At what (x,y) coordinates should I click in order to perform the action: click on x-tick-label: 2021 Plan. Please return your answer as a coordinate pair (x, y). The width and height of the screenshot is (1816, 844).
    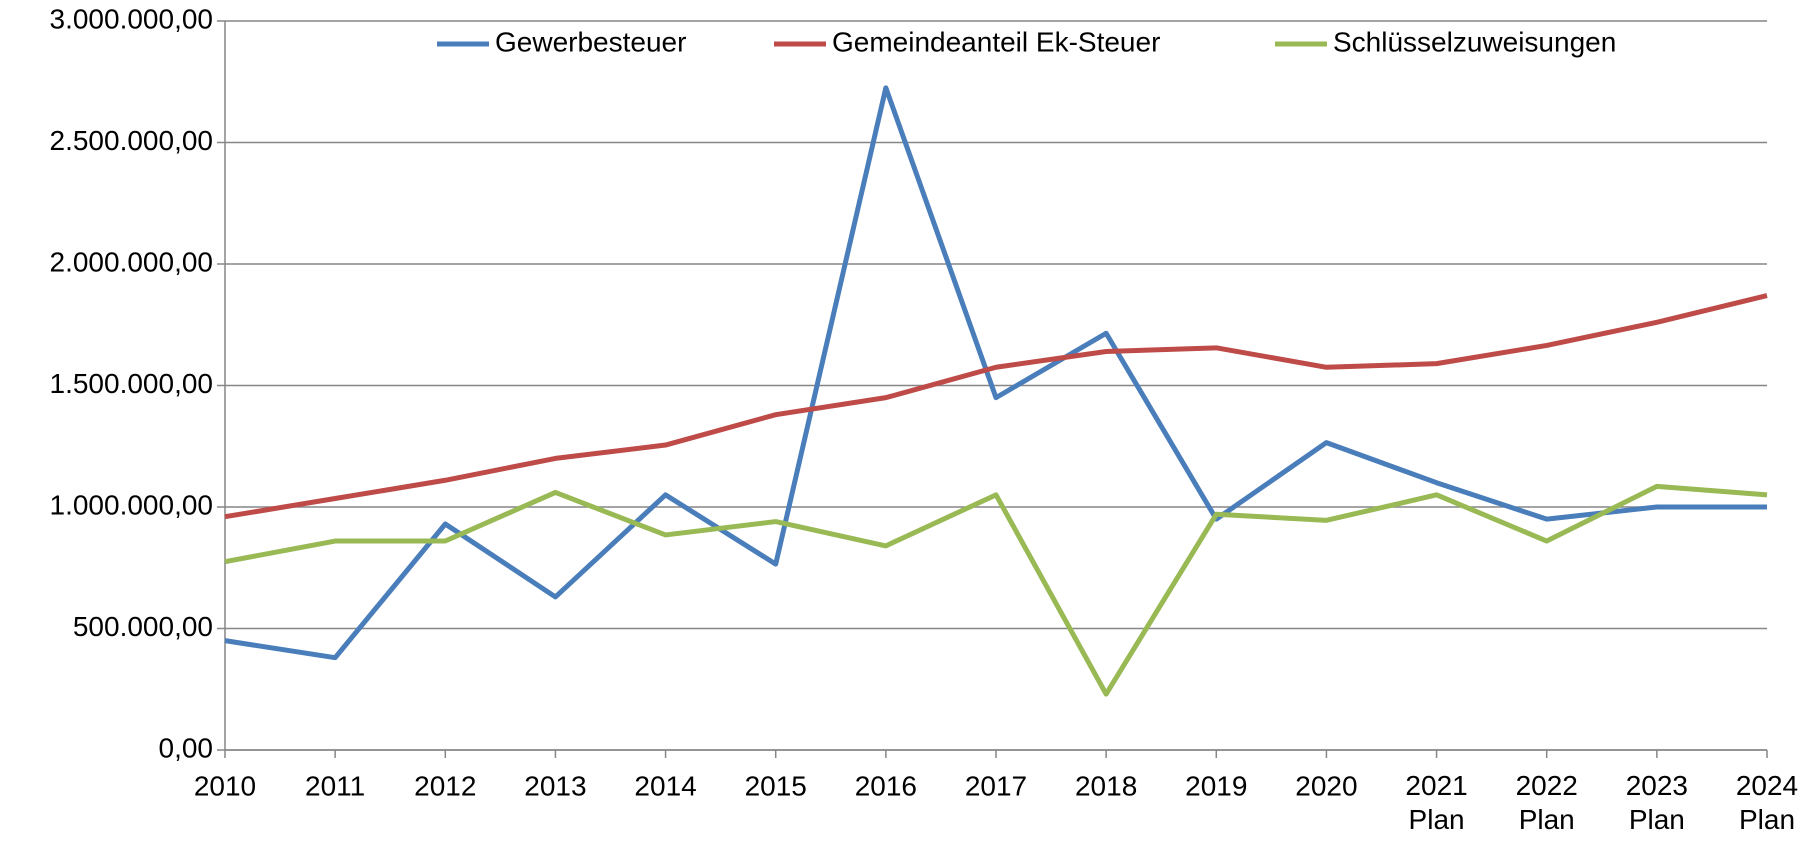
    Looking at the image, I should click on (1436, 802).